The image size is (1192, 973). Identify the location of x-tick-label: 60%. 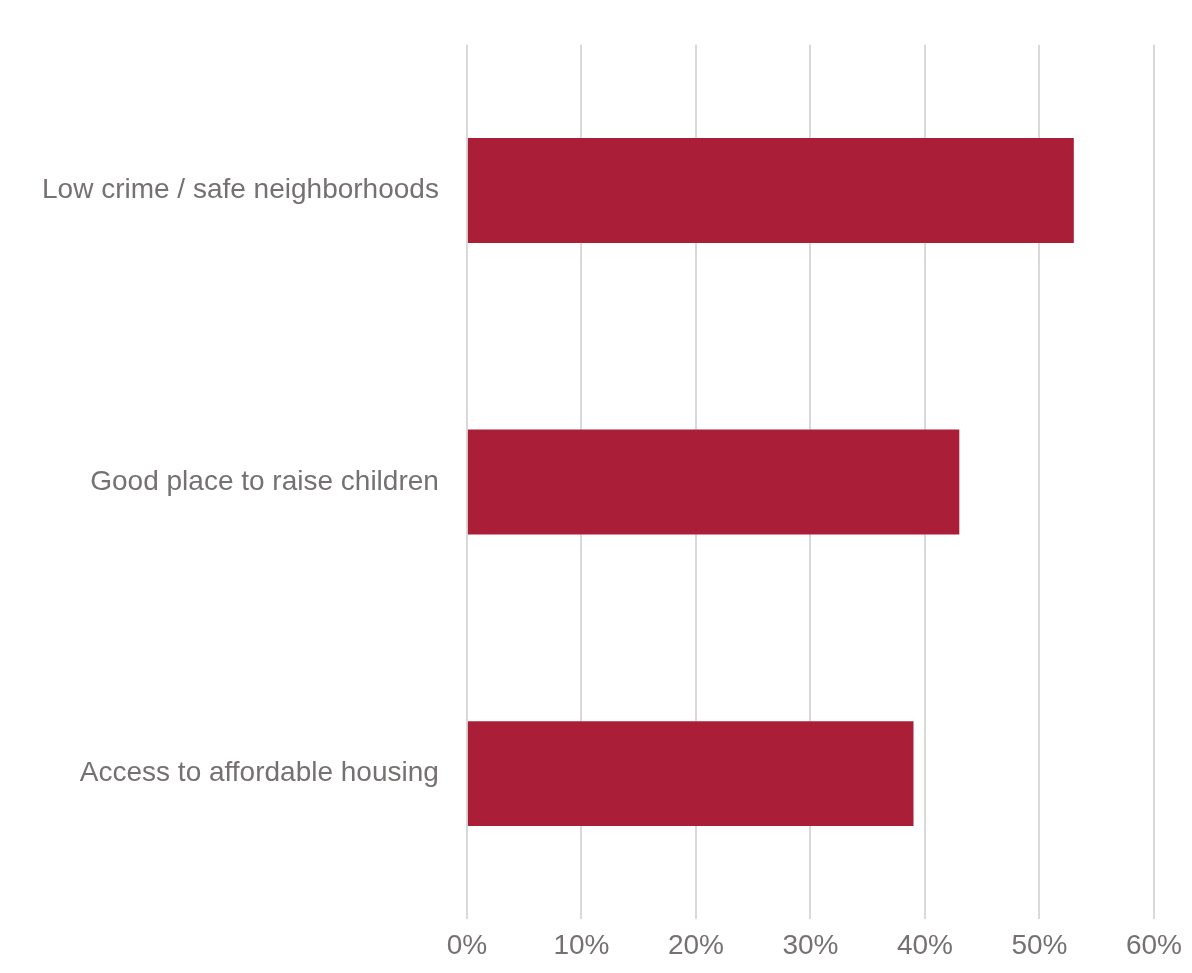
(1153, 944).